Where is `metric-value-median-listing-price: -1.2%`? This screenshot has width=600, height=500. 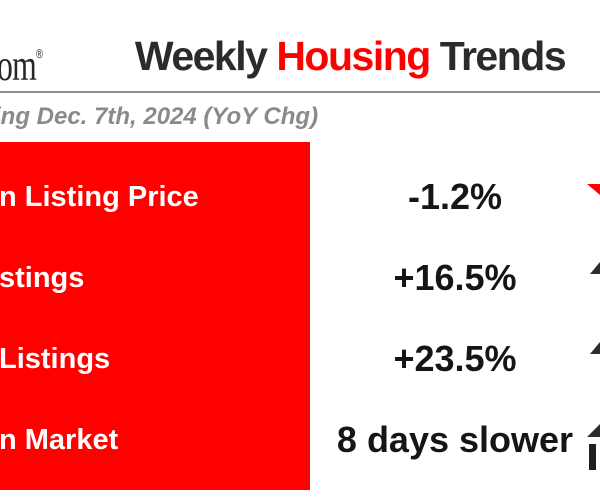
metric-value-median-listing-price: -1.2% is located at coordinates (455, 196).